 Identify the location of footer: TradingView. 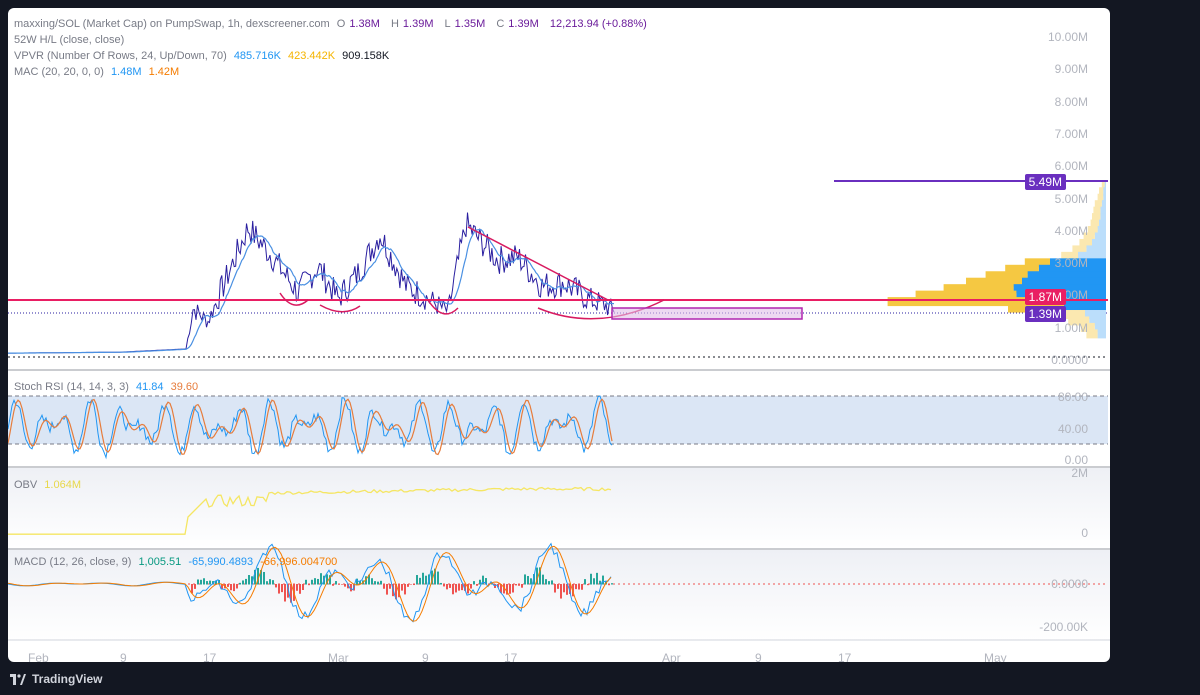
(56, 679).